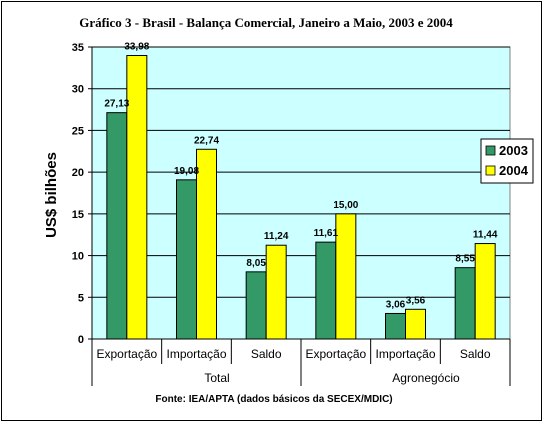 The height and width of the screenshot is (424, 545). Describe the element at coordinates (490, 170) in the screenshot. I see `legend-swatch-2004` at that location.